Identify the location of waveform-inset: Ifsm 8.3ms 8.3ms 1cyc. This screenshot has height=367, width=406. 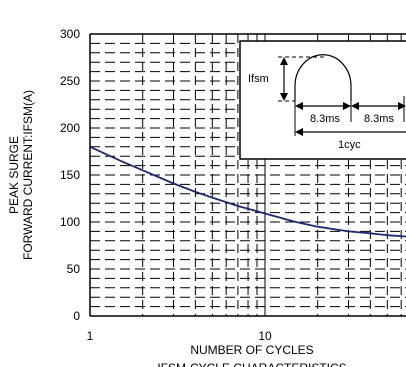
(322, 100).